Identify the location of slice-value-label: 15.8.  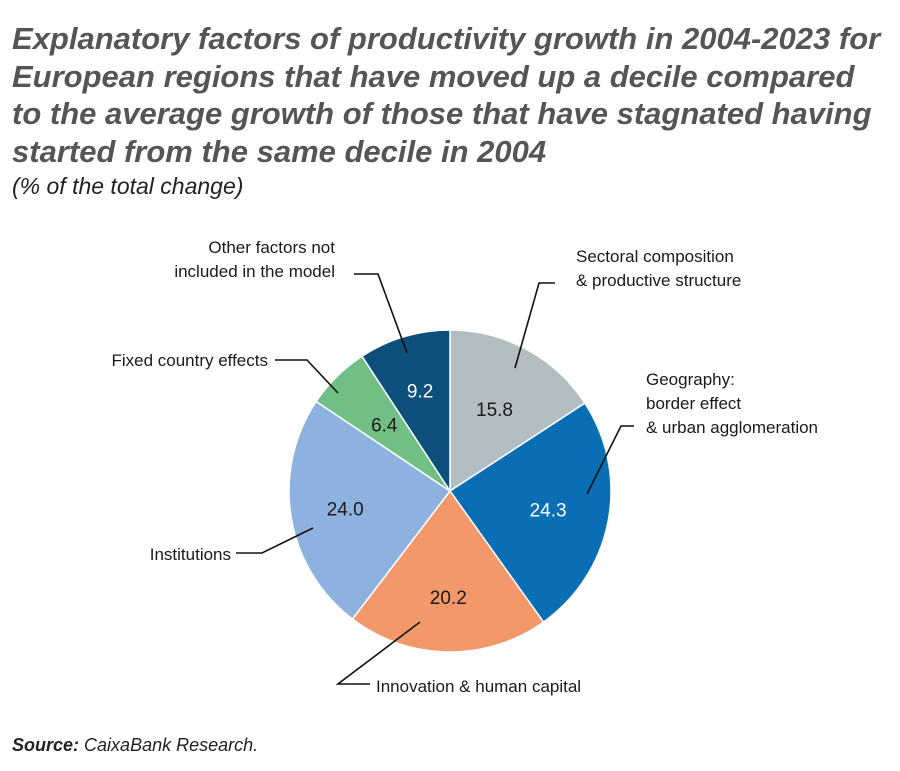
(494, 410).